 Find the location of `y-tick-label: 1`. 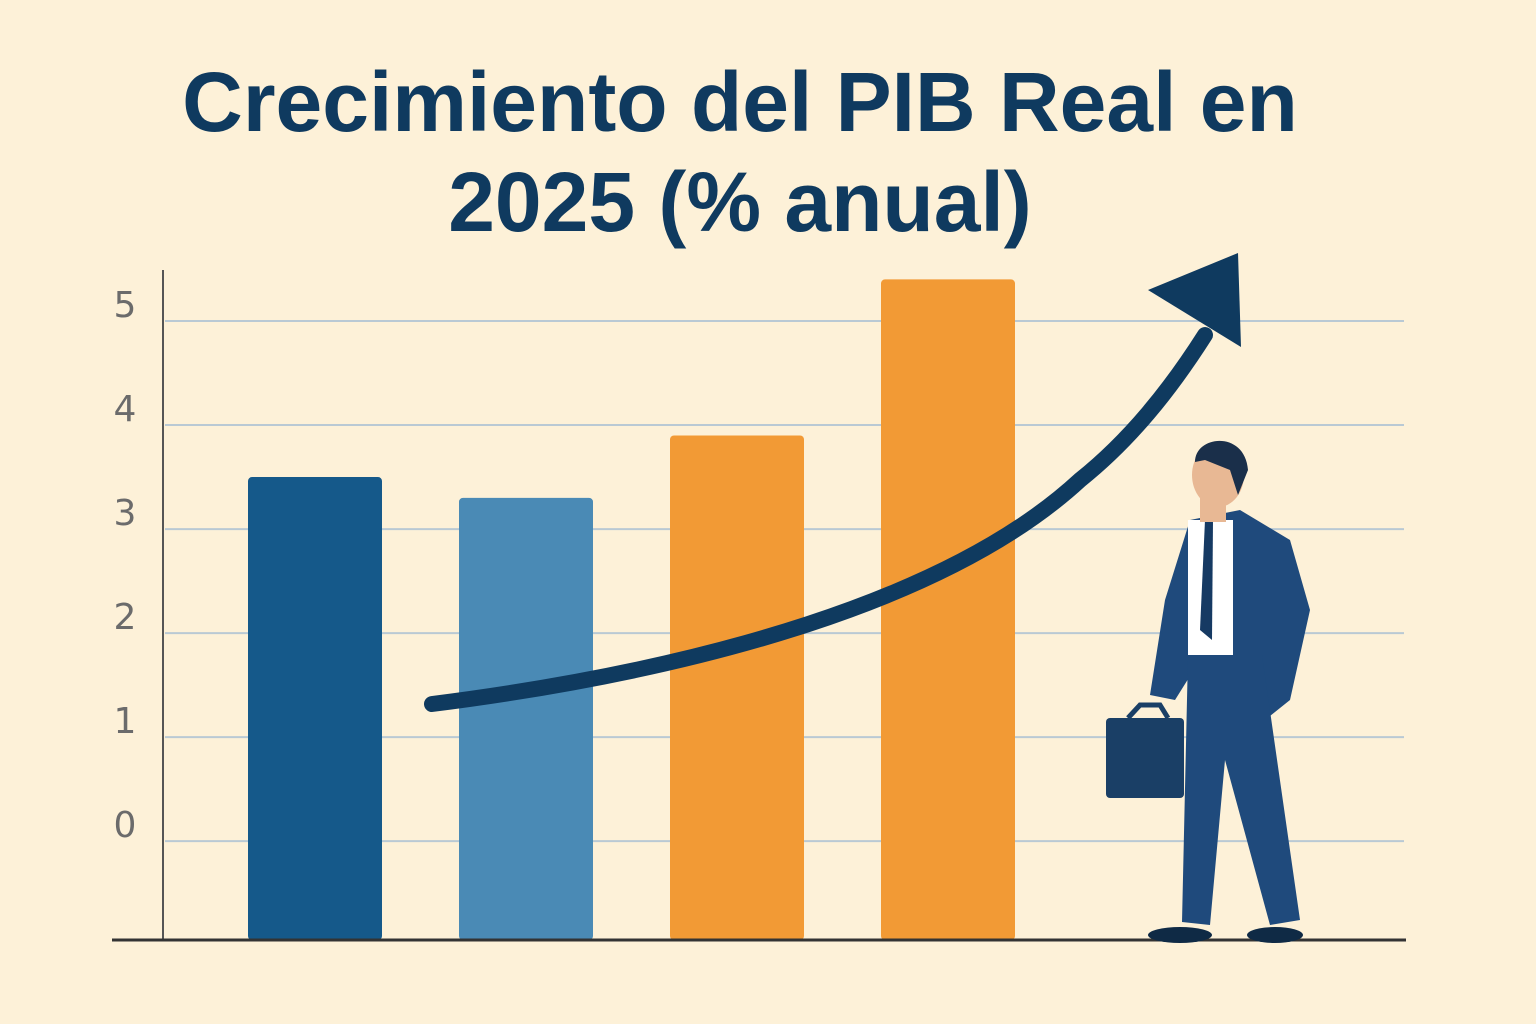

y-tick-label: 1 is located at coordinates (125, 721).